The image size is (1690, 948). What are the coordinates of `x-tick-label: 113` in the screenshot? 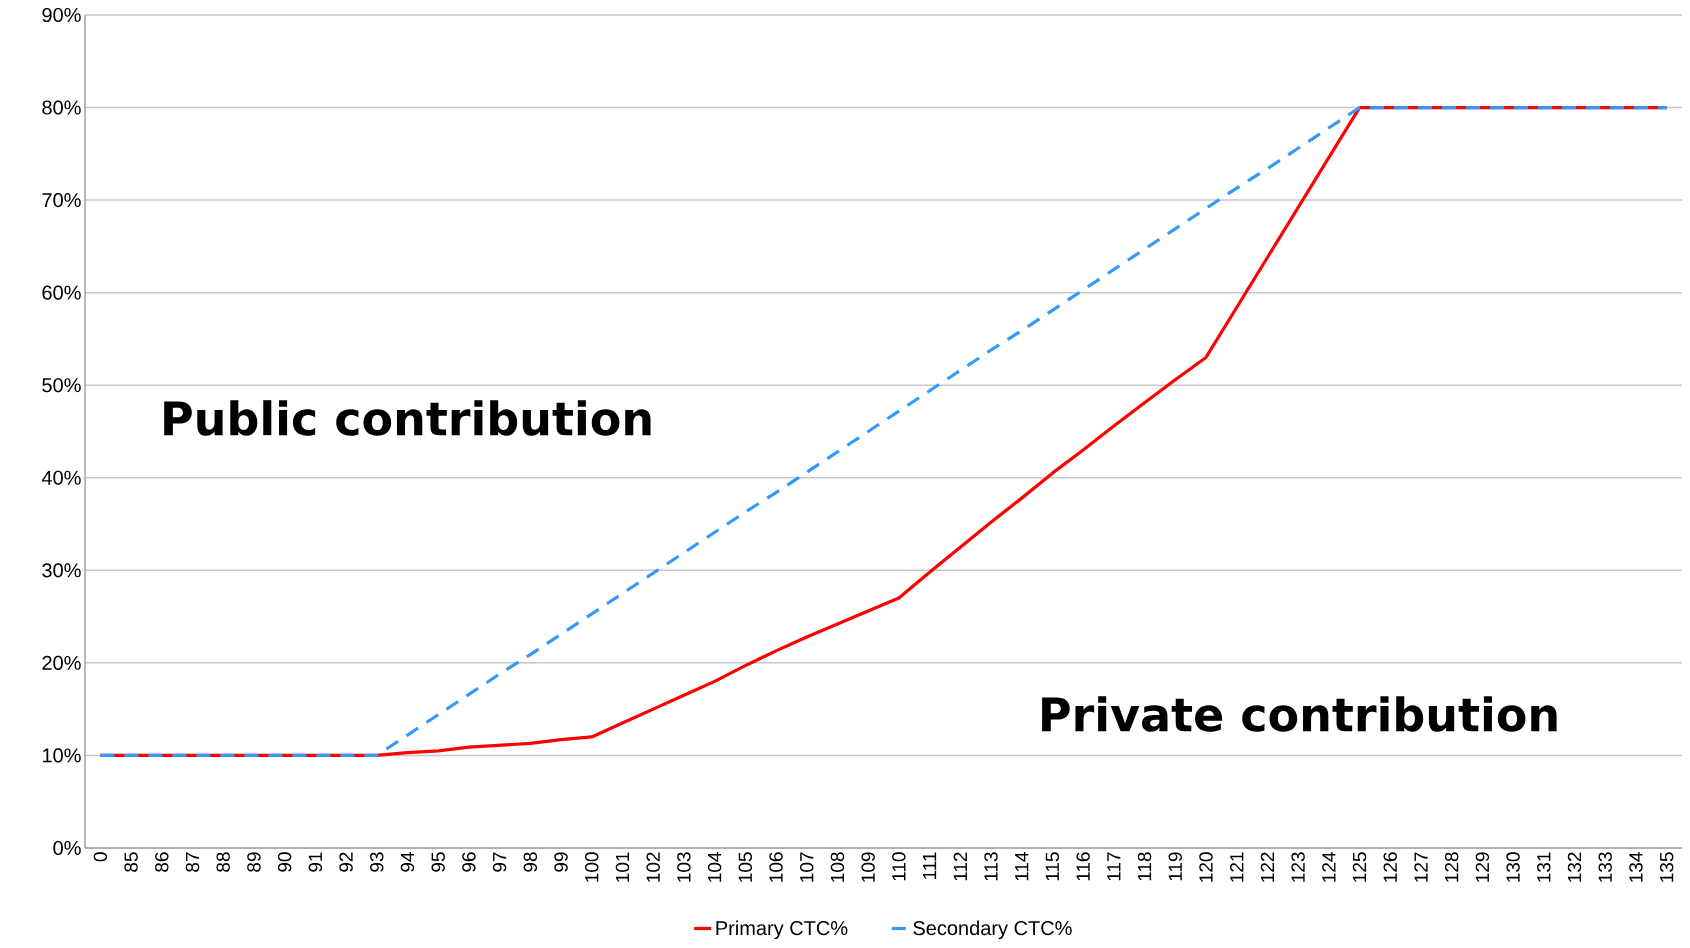 It's located at (991, 866).